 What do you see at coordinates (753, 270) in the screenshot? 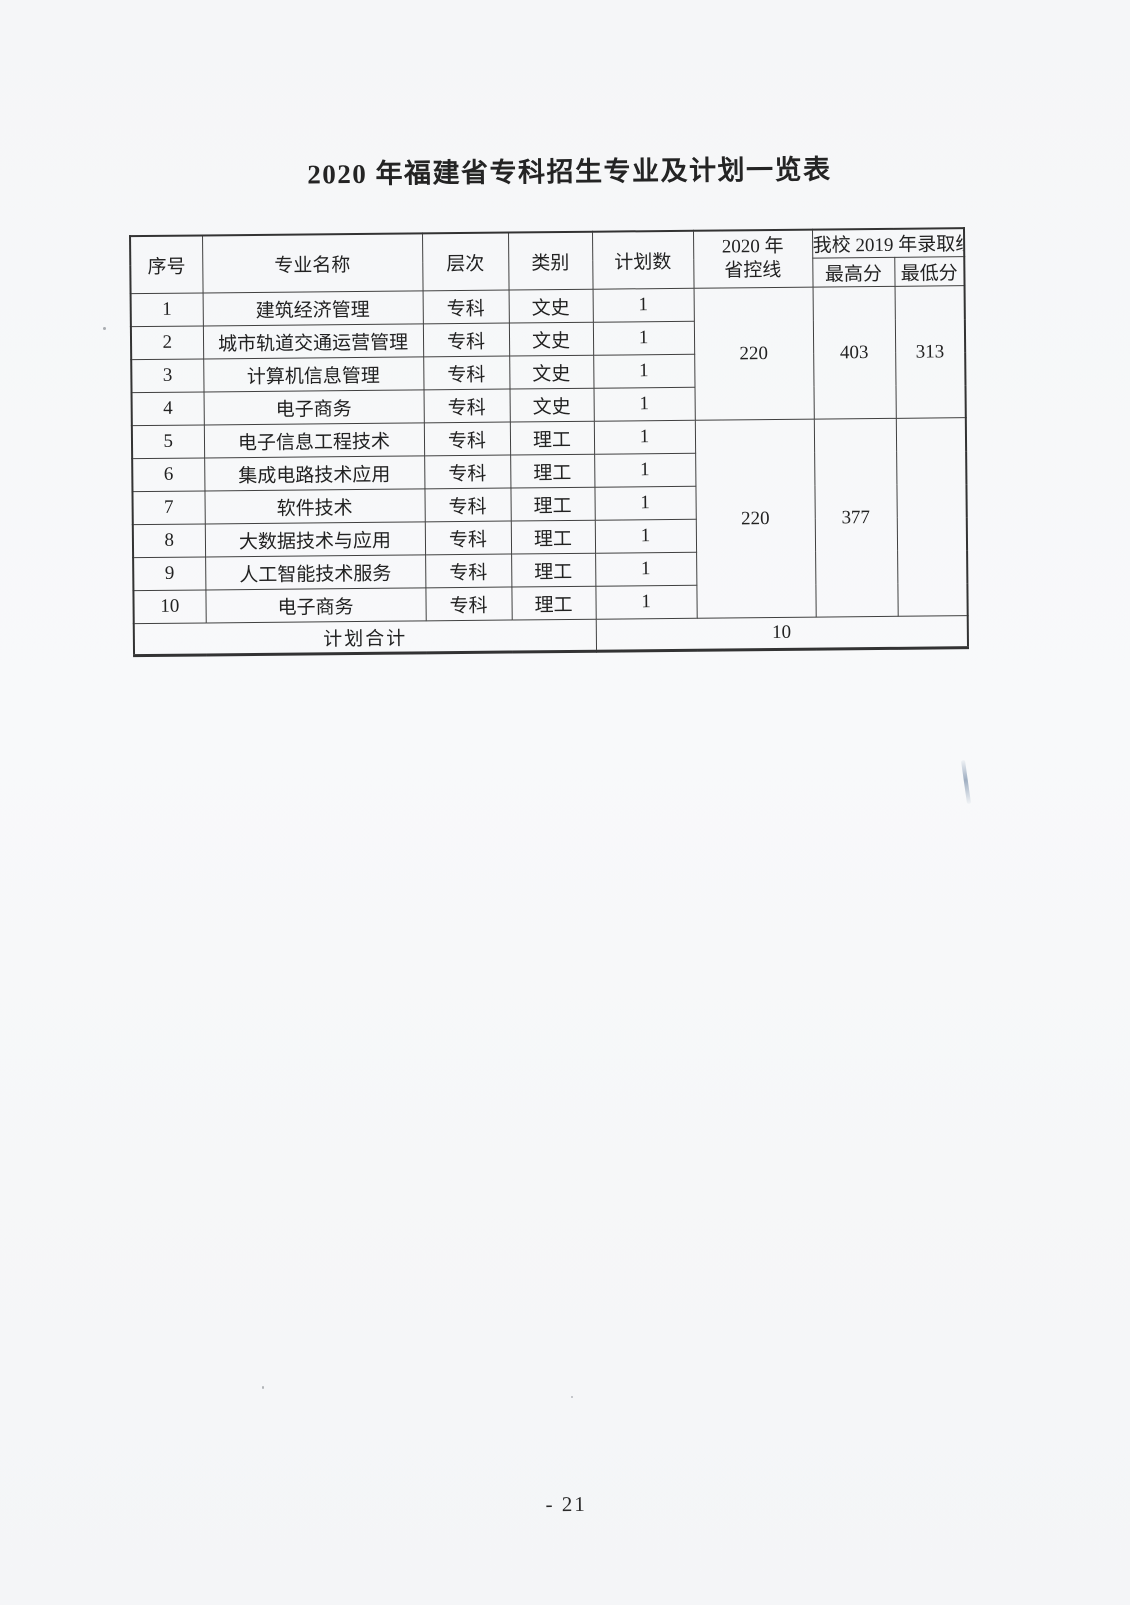
I see `header-control-line-bottom: 省控线` at bounding box center [753, 270].